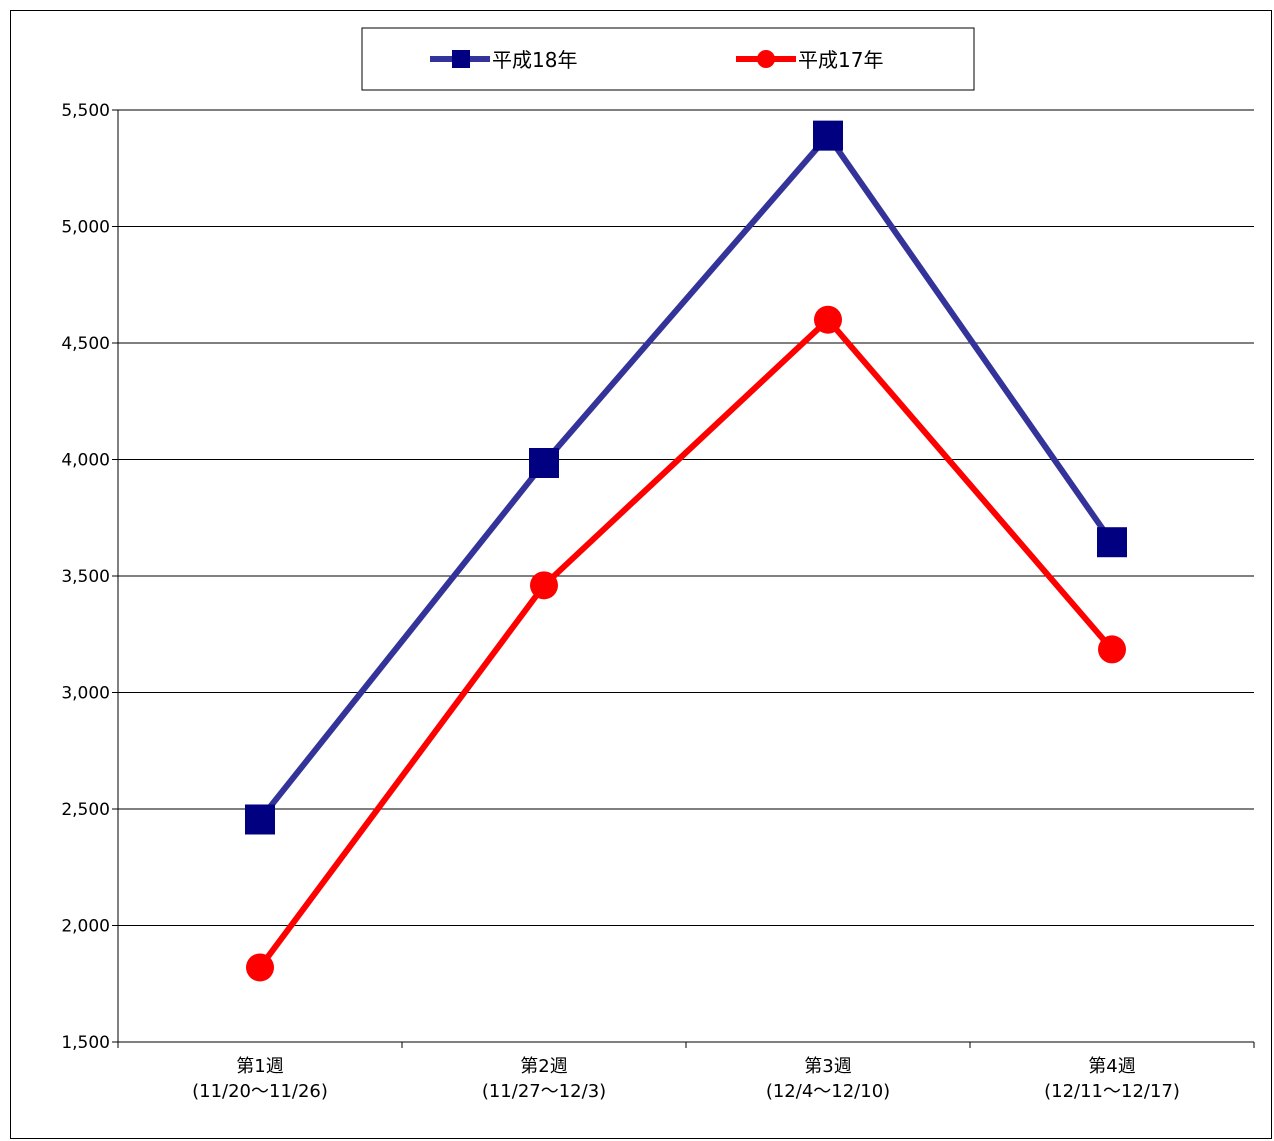 The image size is (1274, 1141). I want to click on y-tick-label: 5,000, so click(85, 228).